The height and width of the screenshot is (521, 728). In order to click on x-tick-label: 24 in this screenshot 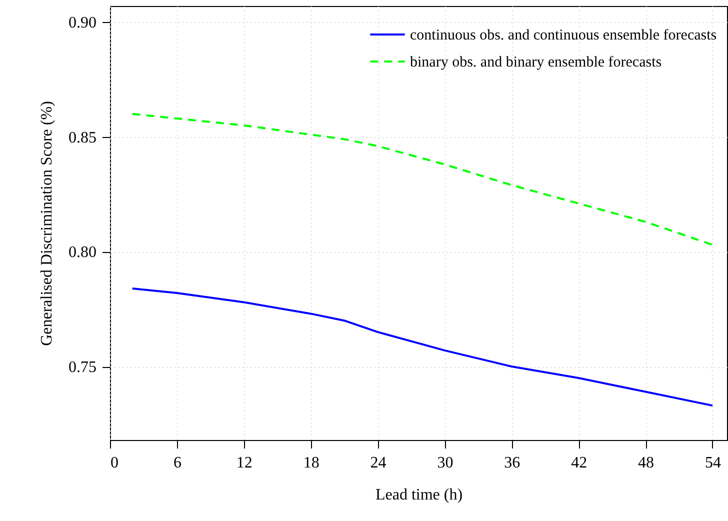, I will do `click(378, 463)`.